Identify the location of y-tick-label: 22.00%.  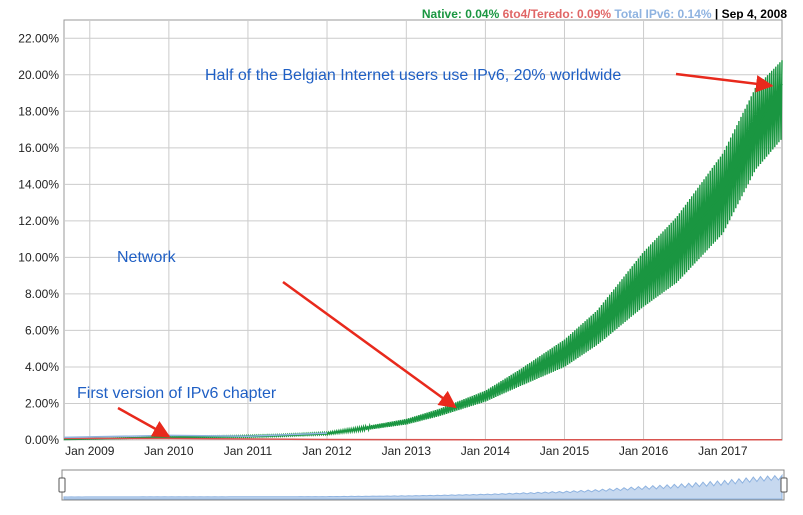
(38, 38).